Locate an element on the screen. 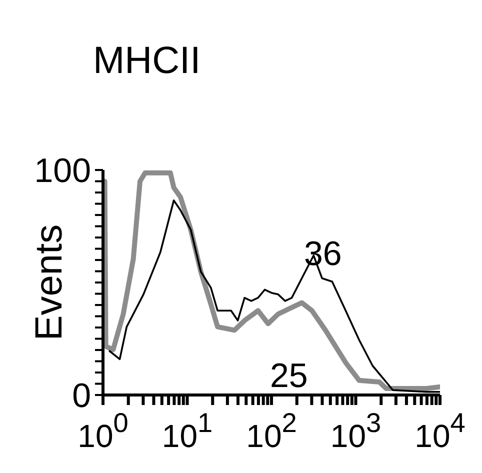 This screenshot has width=482, height=473. x-tick-label: 10$^{4}$ is located at coordinates (440, 430).